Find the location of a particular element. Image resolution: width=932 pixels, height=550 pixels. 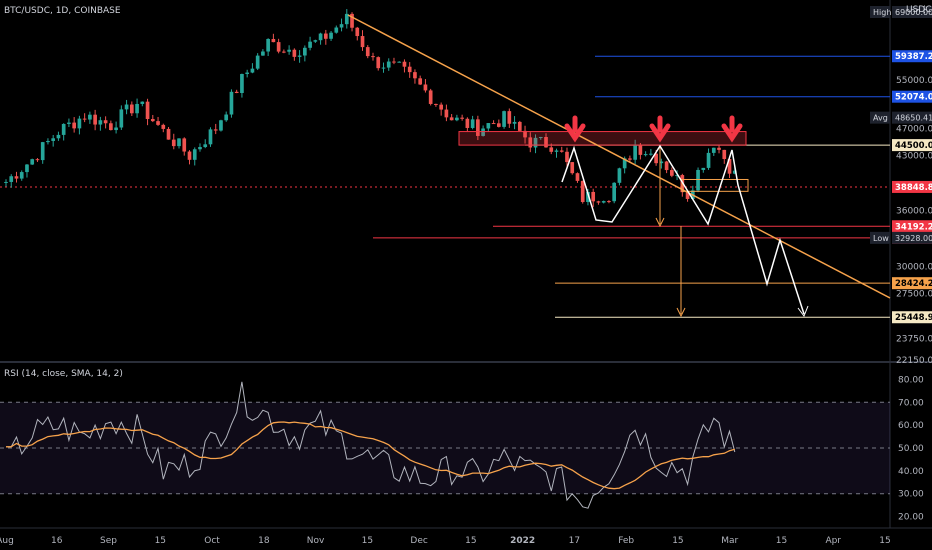

price-tag-label: 34192.26 is located at coordinates (913, 227).